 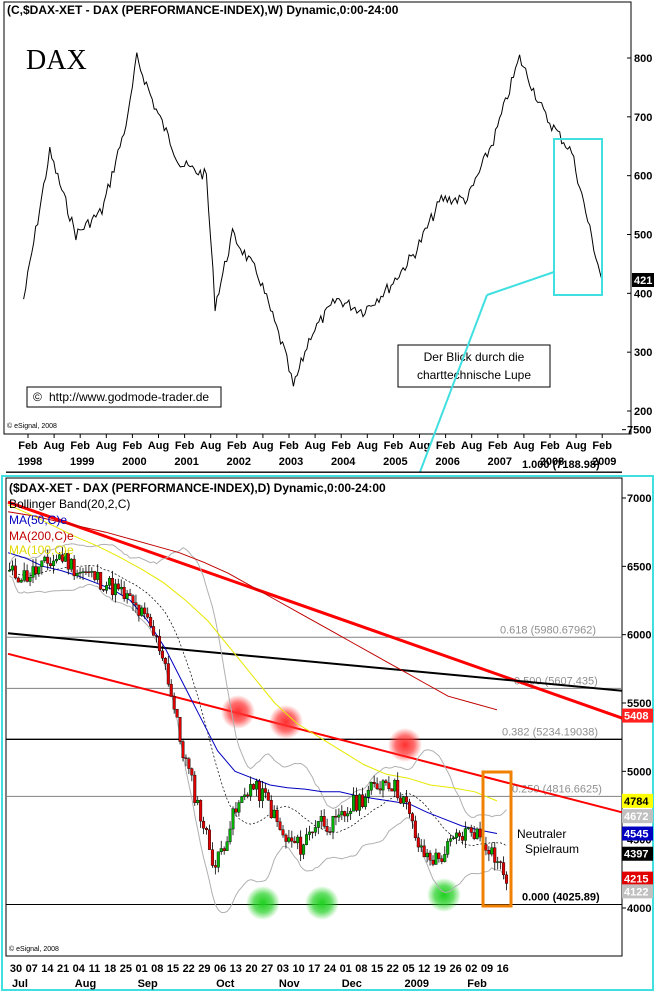 What do you see at coordinates (548, 630) in the screenshot?
I see `fib-label: 0.618 (5980.67962)` at bounding box center [548, 630].